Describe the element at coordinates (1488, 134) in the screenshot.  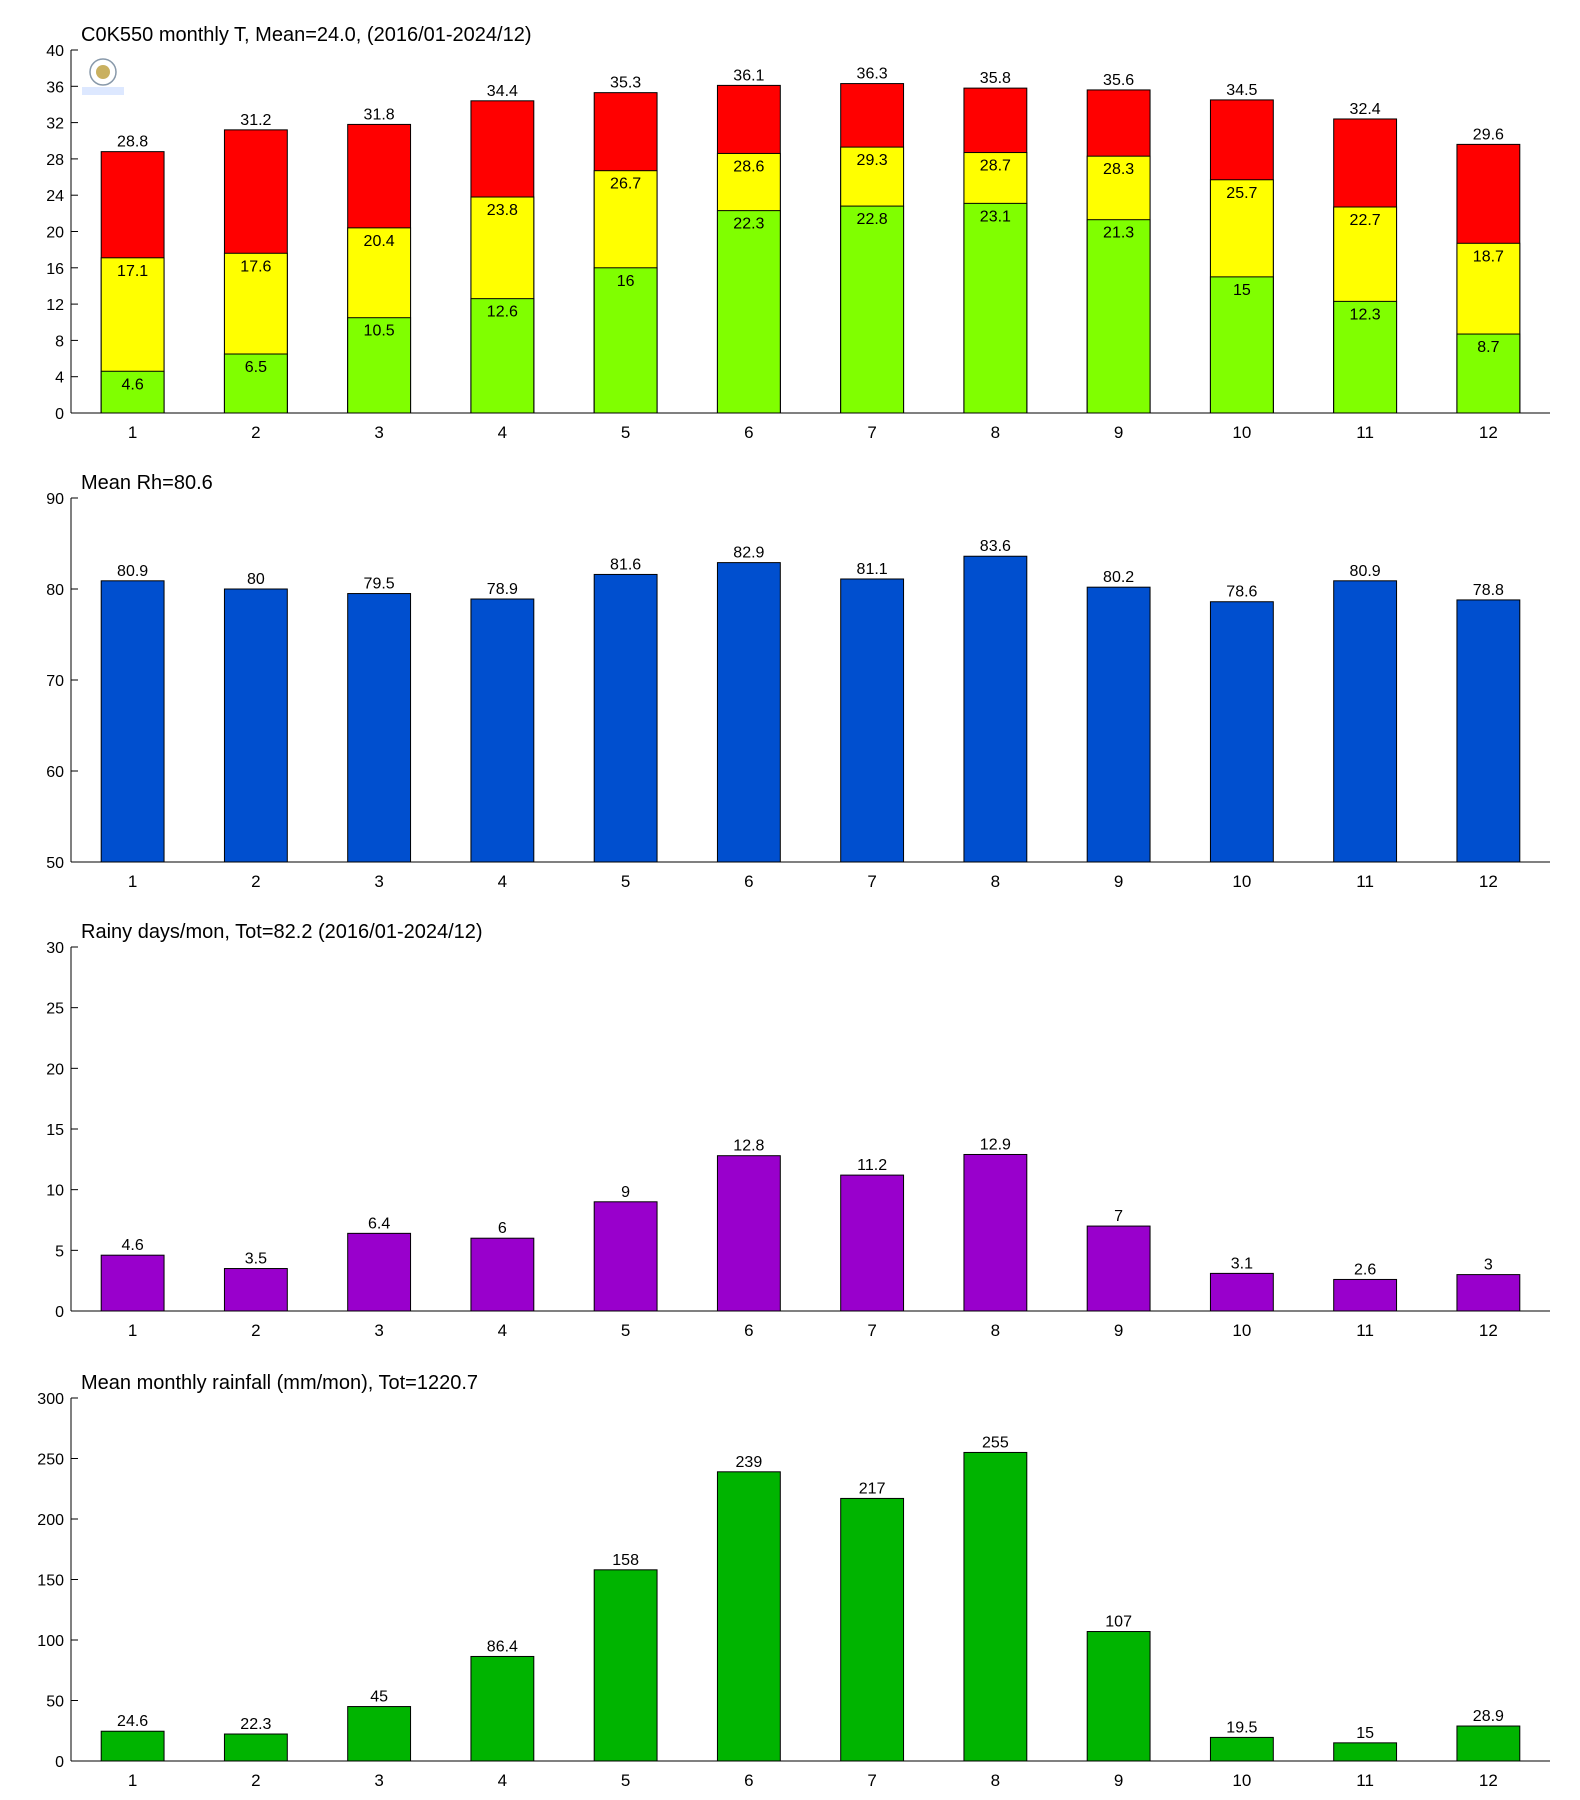
I see `data-label: 29.6` at that location.